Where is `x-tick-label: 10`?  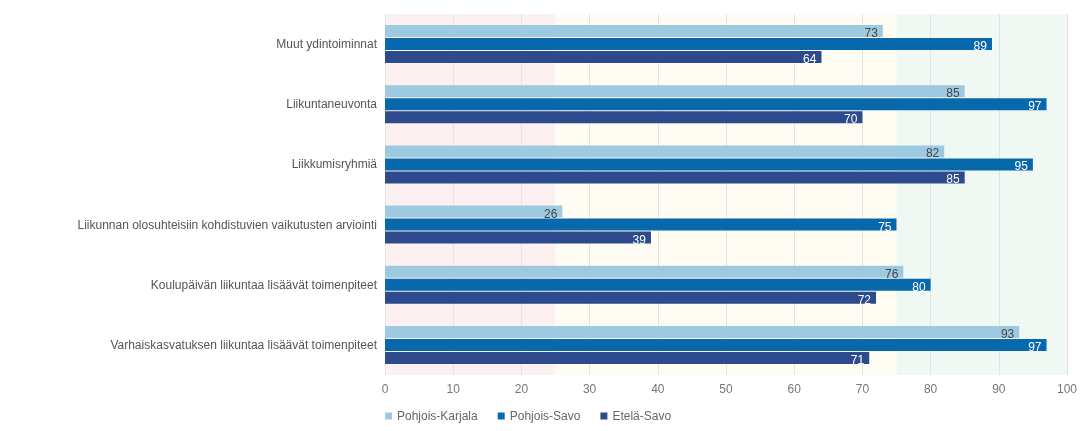 x-tick-label: 10 is located at coordinates (453, 389).